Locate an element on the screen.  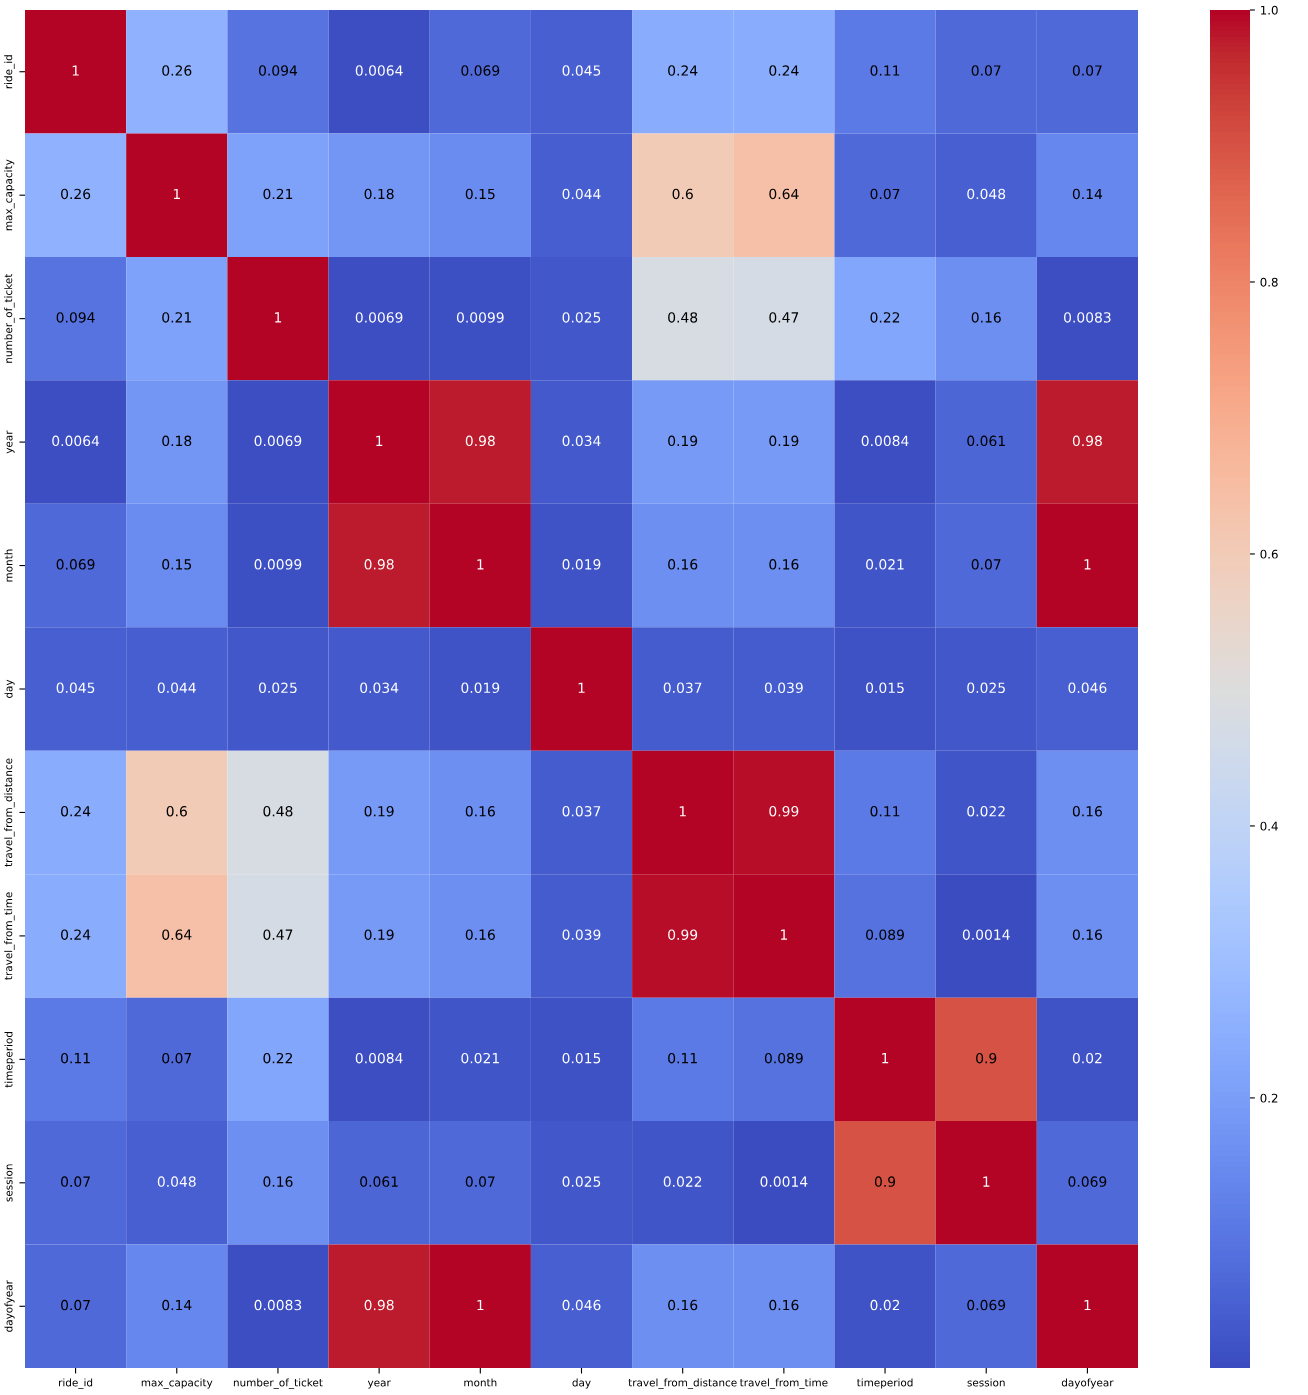
data-label: 0.24 is located at coordinates (683, 70).